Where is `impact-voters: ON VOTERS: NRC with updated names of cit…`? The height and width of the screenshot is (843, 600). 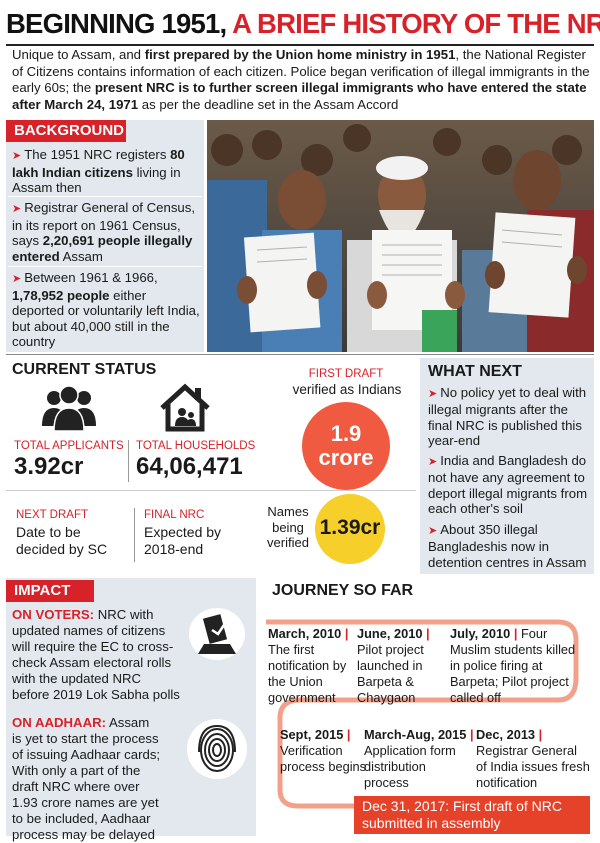 impact-voters: ON VOTERS: NRC with updated names of cit… is located at coordinates (97, 655).